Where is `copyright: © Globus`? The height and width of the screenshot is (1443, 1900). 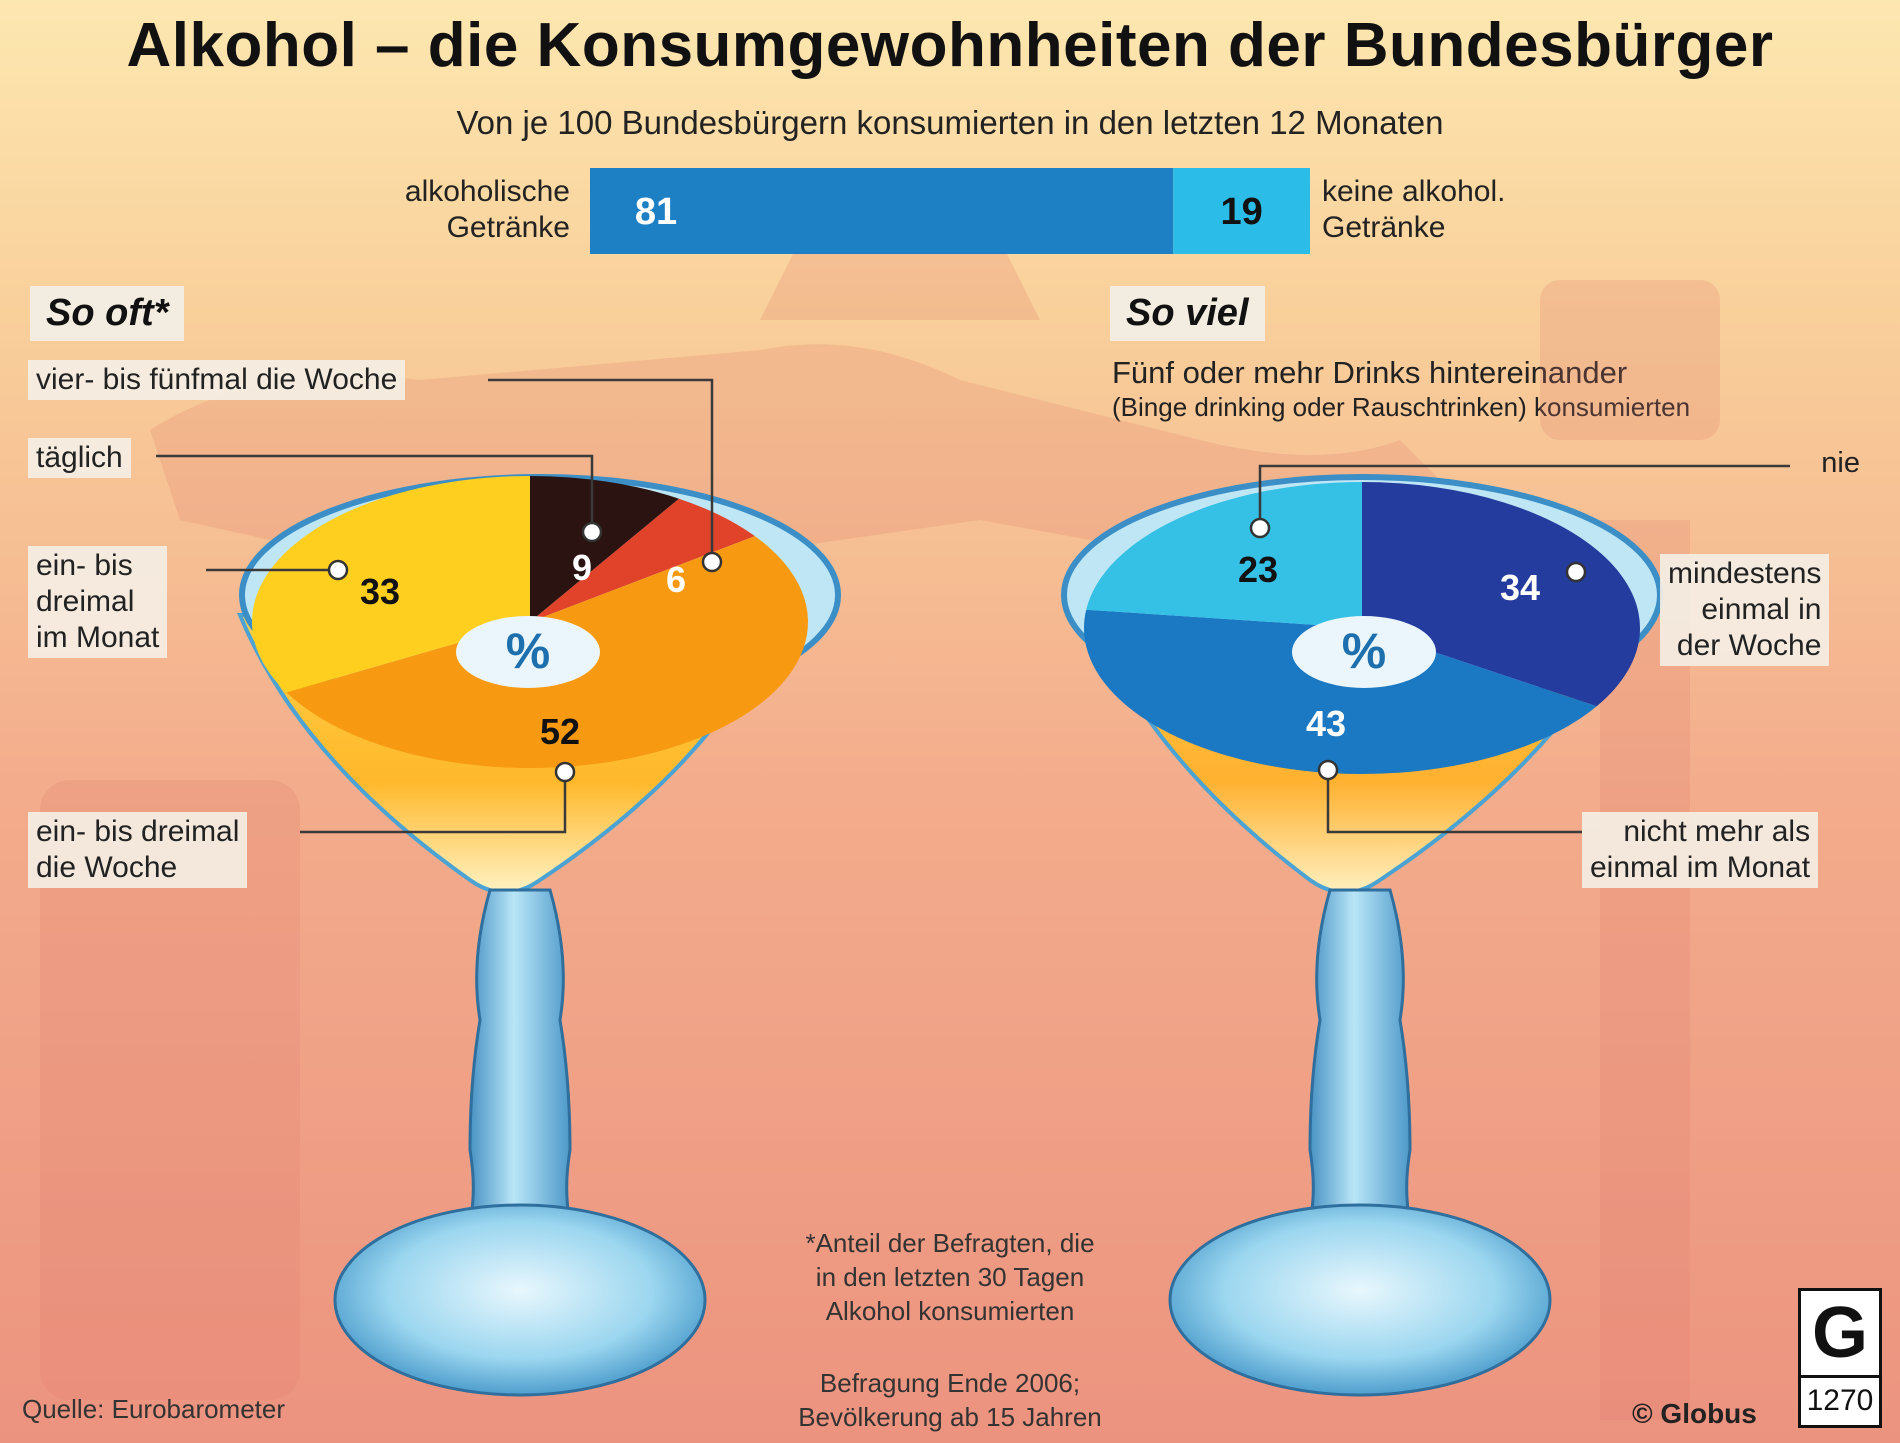 copyright: © Globus is located at coordinates (1694, 1413).